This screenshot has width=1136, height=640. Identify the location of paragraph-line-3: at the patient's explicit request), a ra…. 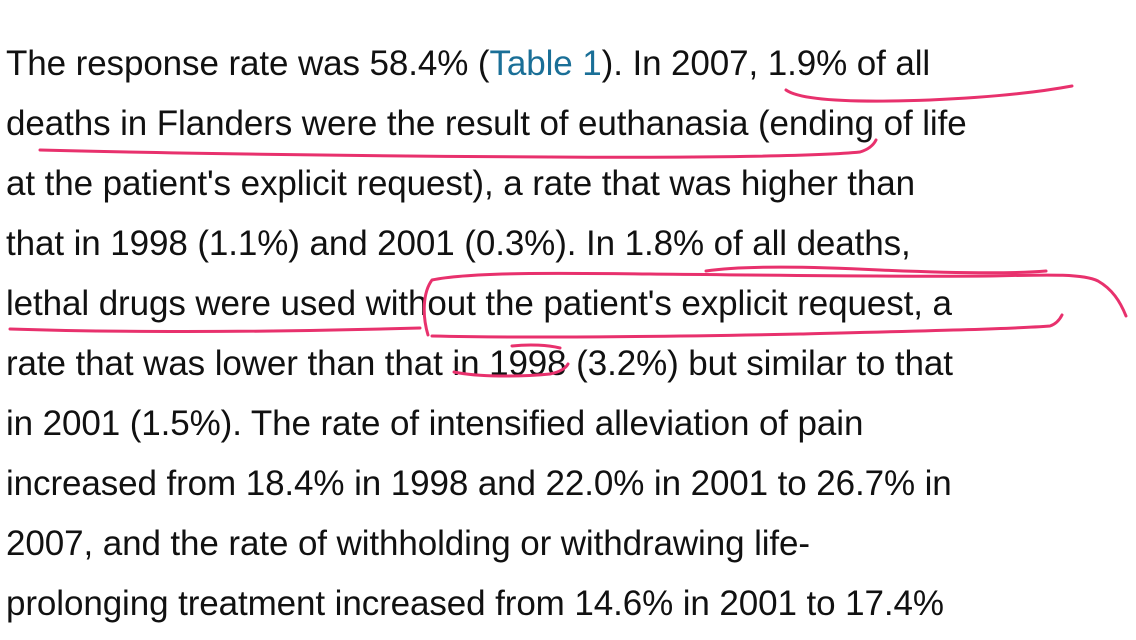
(460, 183).